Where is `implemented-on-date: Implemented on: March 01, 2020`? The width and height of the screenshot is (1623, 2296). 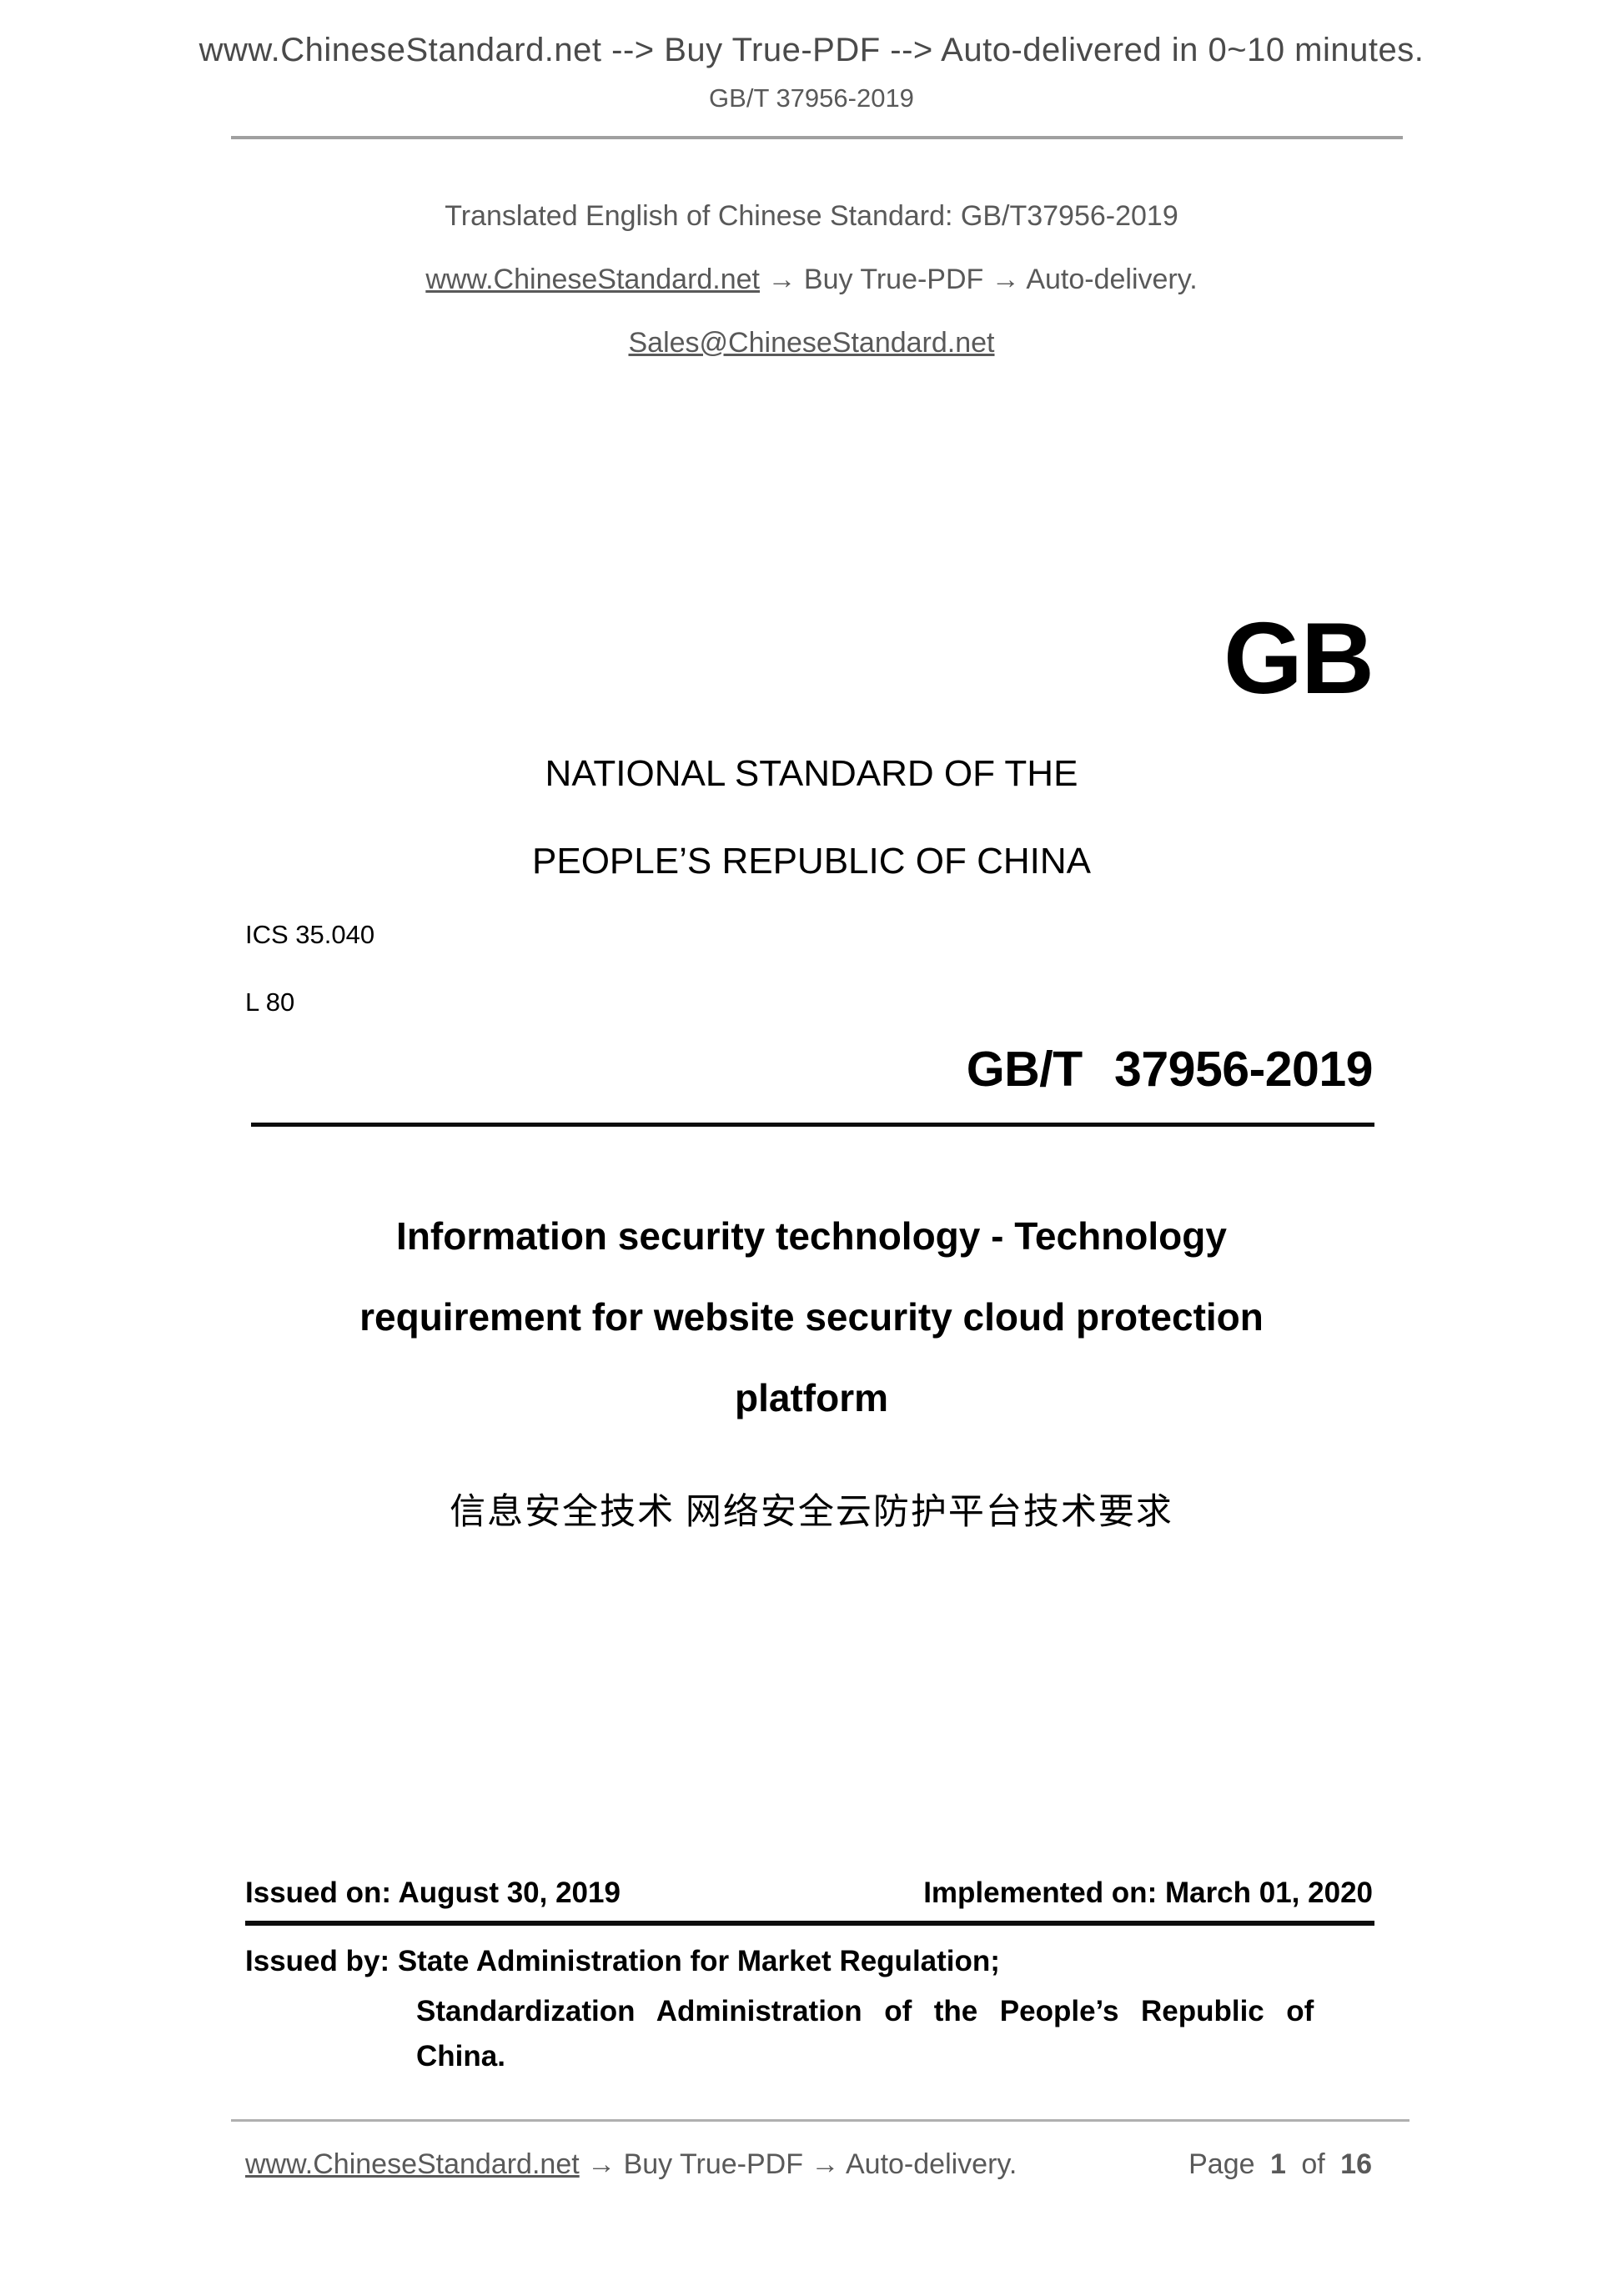 implemented-on-date: Implemented on: March 01, 2020 is located at coordinates (1148, 1892).